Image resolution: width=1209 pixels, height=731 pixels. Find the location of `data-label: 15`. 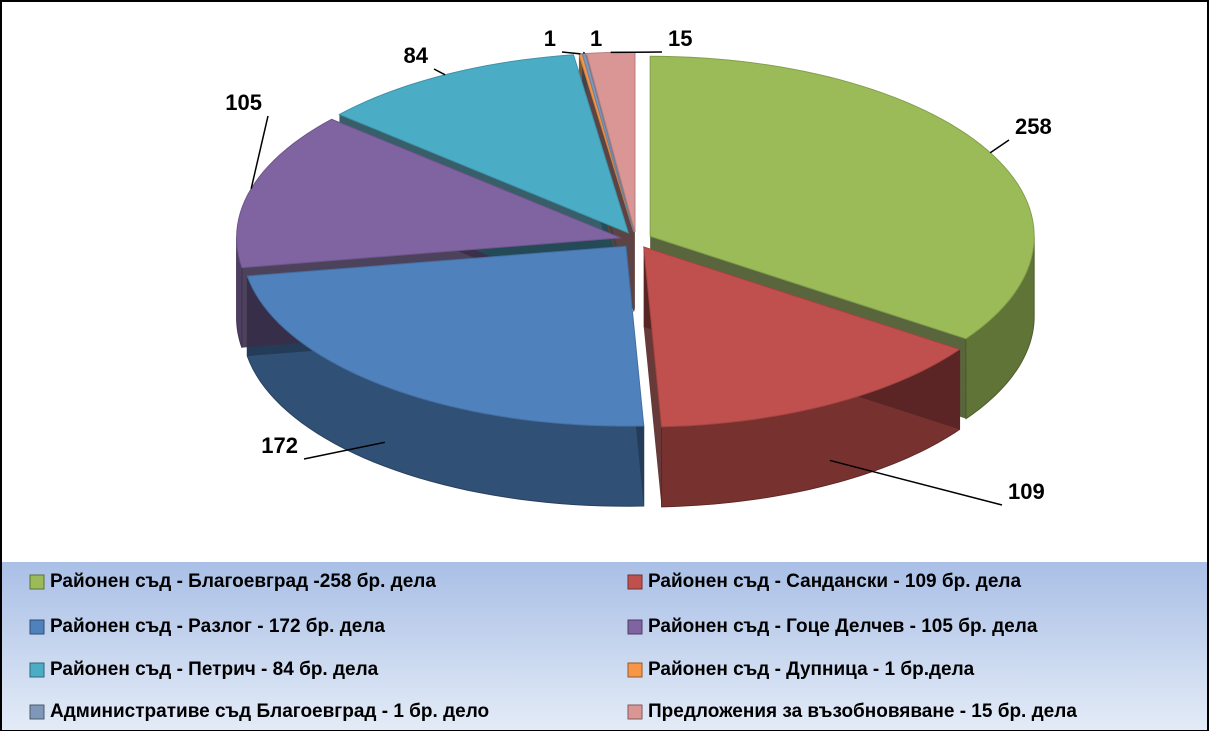

data-label: 15 is located at coordinates (680, 38).